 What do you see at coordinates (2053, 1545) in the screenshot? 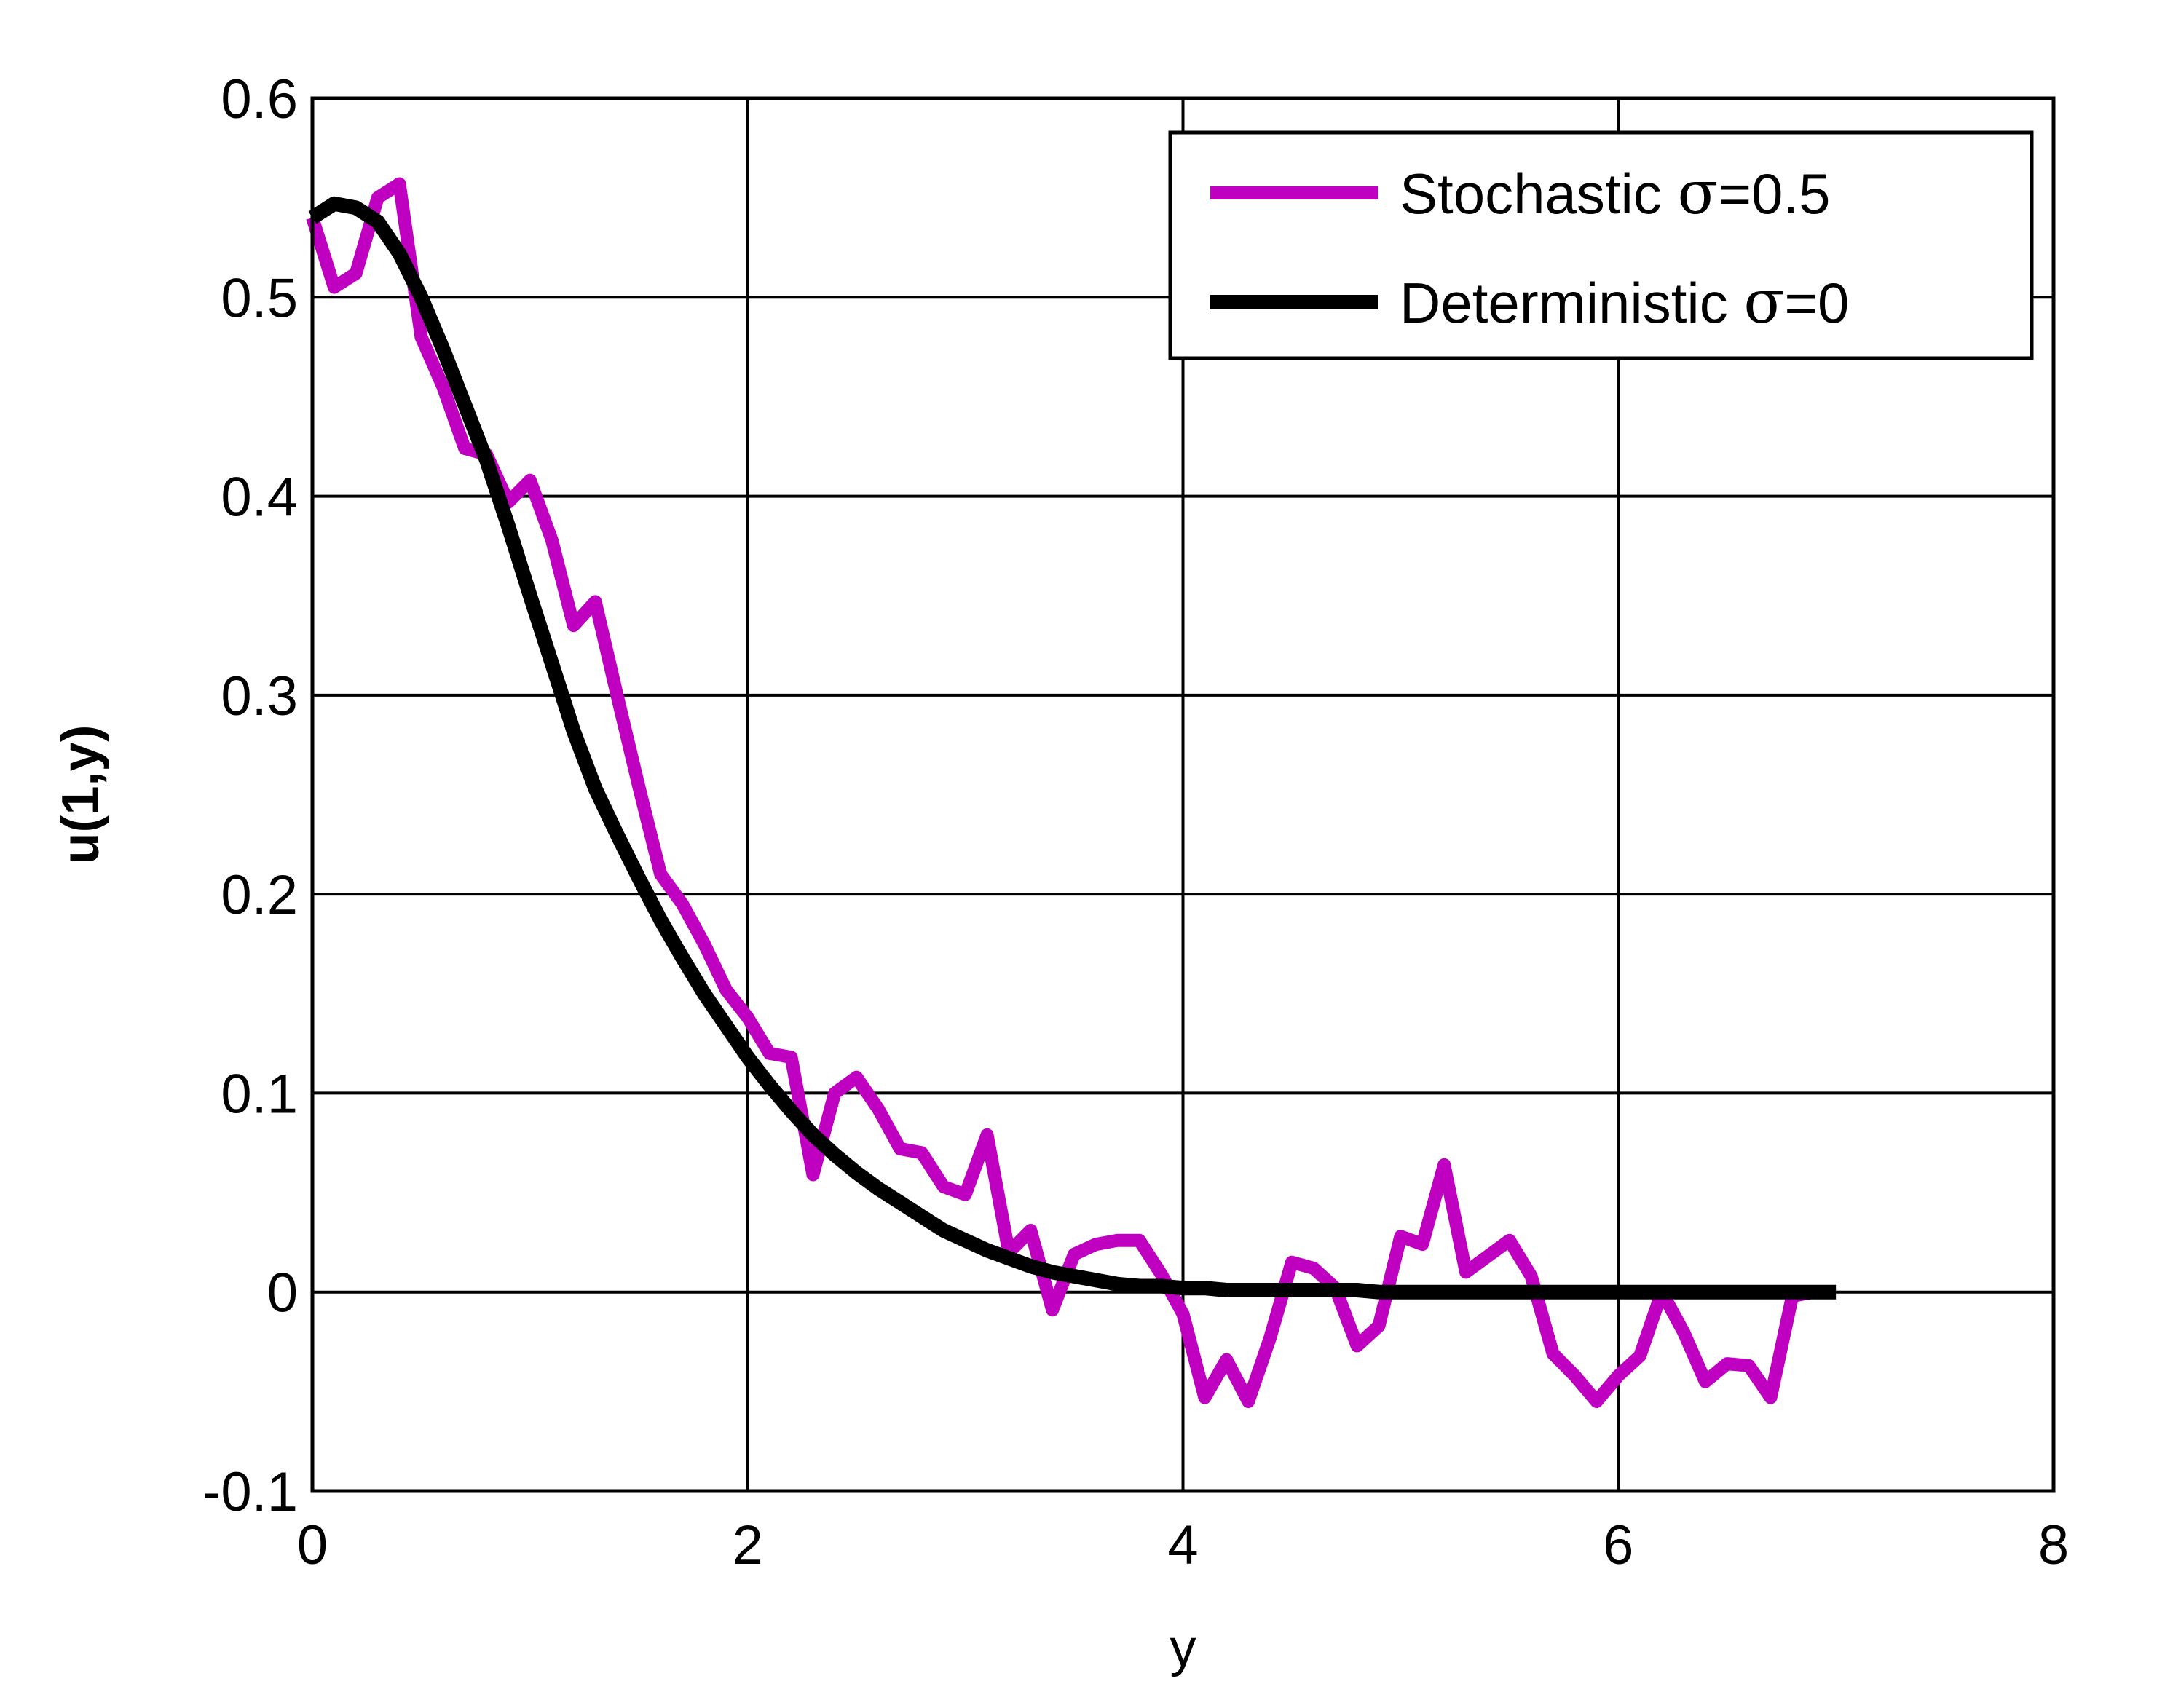
I see `x-tick-label: 8` at bounding box center [2053, 1545].